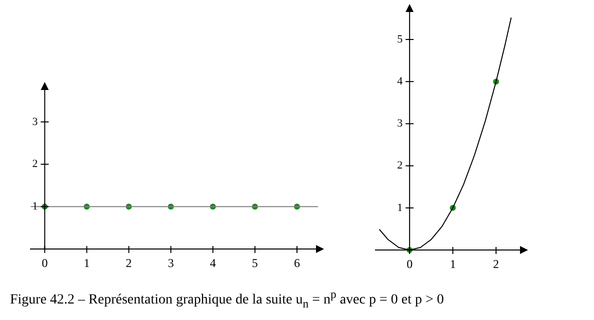  What do you see at coordinates (171, 263) in the screenshot?
I see `x-tick-label: 3` at bounding box center [171, 263].